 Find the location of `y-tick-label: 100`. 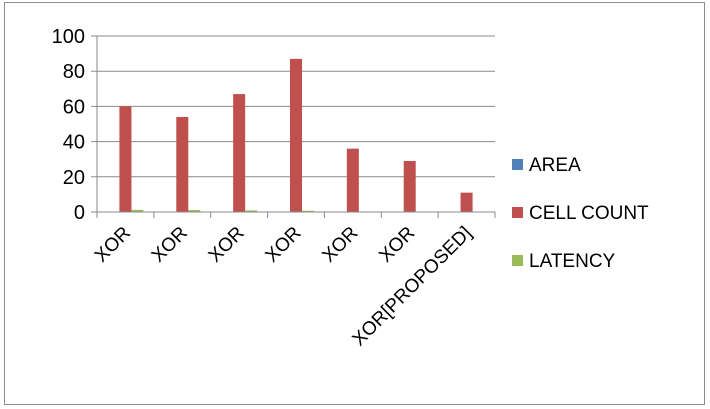

y-tick-label: 100 is located at coordinates (68, 37).